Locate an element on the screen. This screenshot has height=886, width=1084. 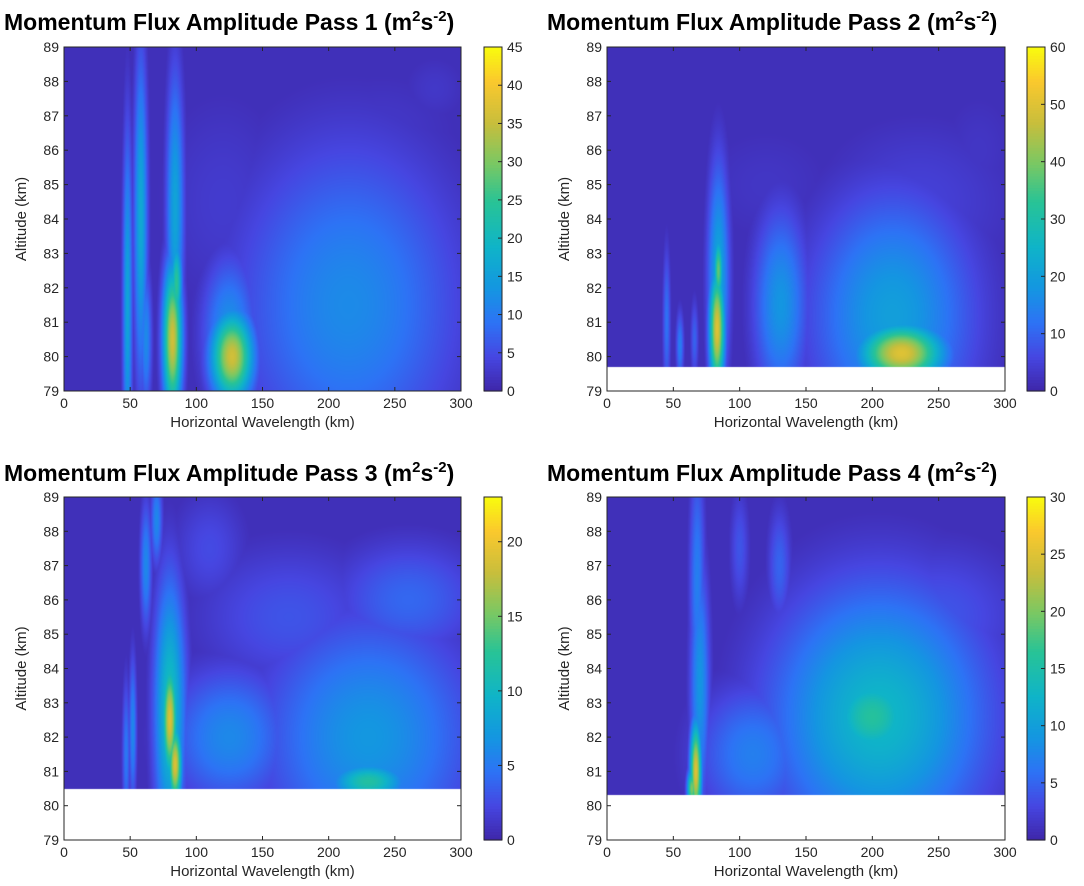
y-tick-label: 89 is located at coordinates (51, 47).